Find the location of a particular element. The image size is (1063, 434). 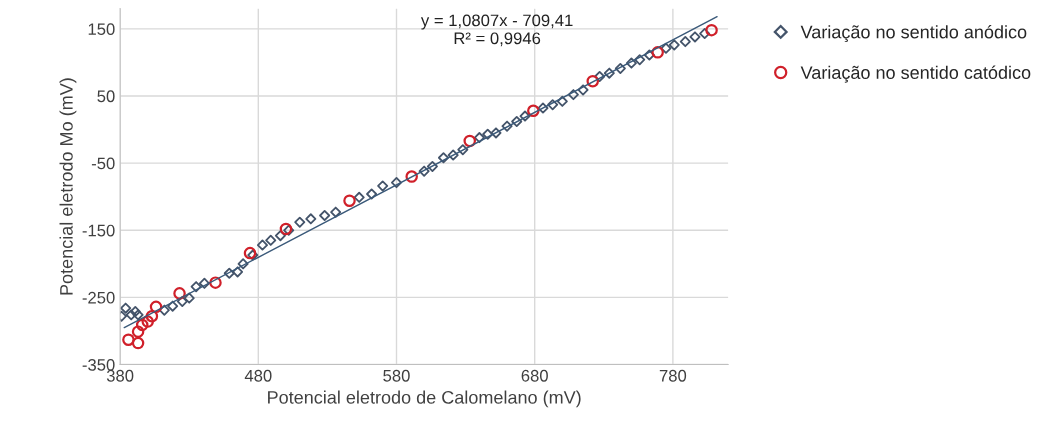

y-tick-label: 50 is located at coordinates (106, 96).